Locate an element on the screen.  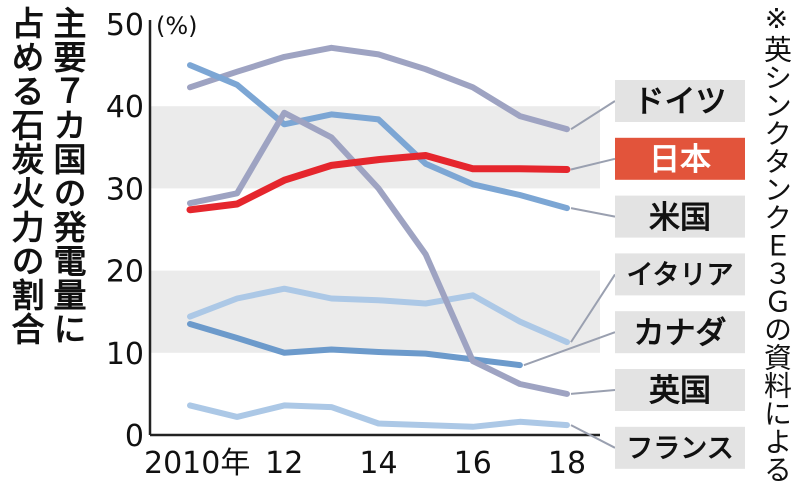
y-unit-label: (%) is located at coordinates (177, 26).